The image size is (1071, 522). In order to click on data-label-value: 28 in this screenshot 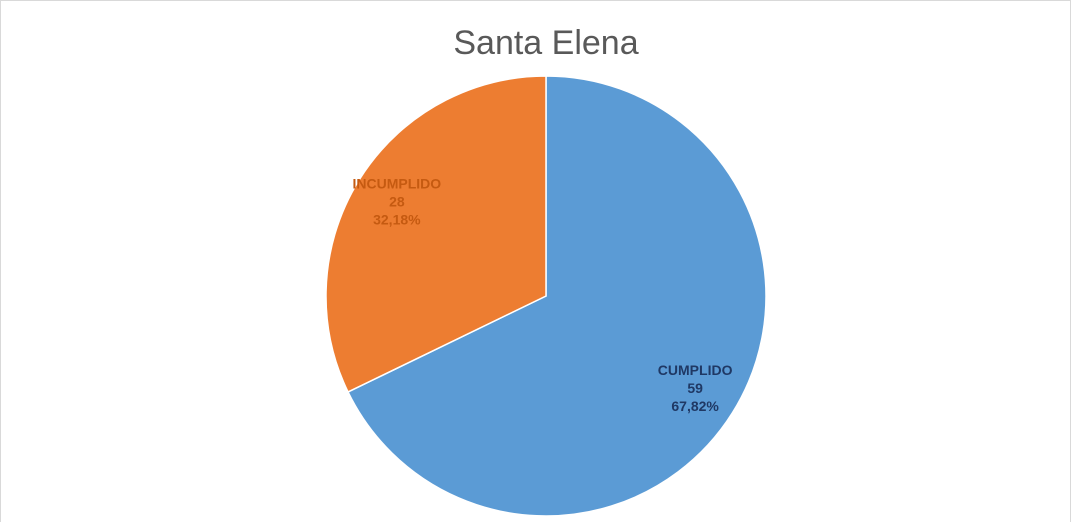, I will do `click(397, 201)`.